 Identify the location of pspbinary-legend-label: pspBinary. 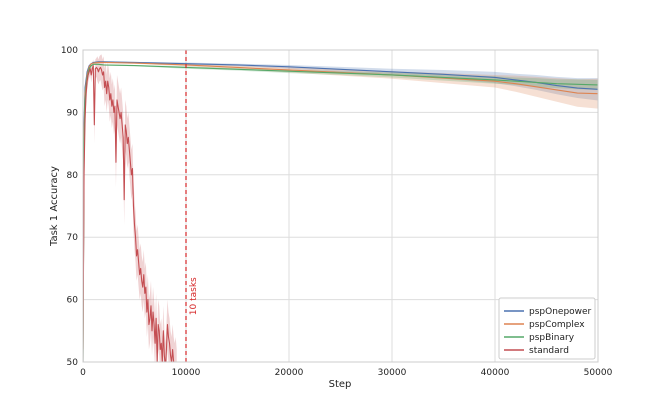
(552, 338).